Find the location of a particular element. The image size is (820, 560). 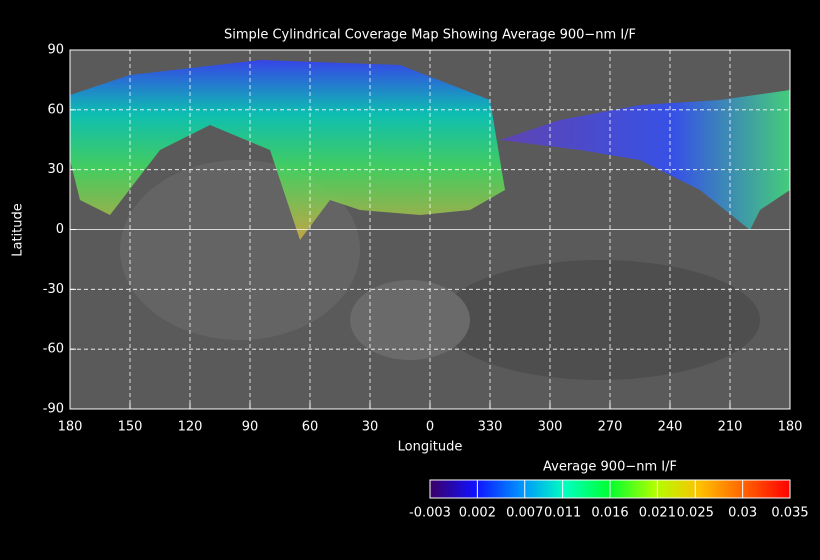

y-tick-label: -90 is located at coordinates (53, 409).